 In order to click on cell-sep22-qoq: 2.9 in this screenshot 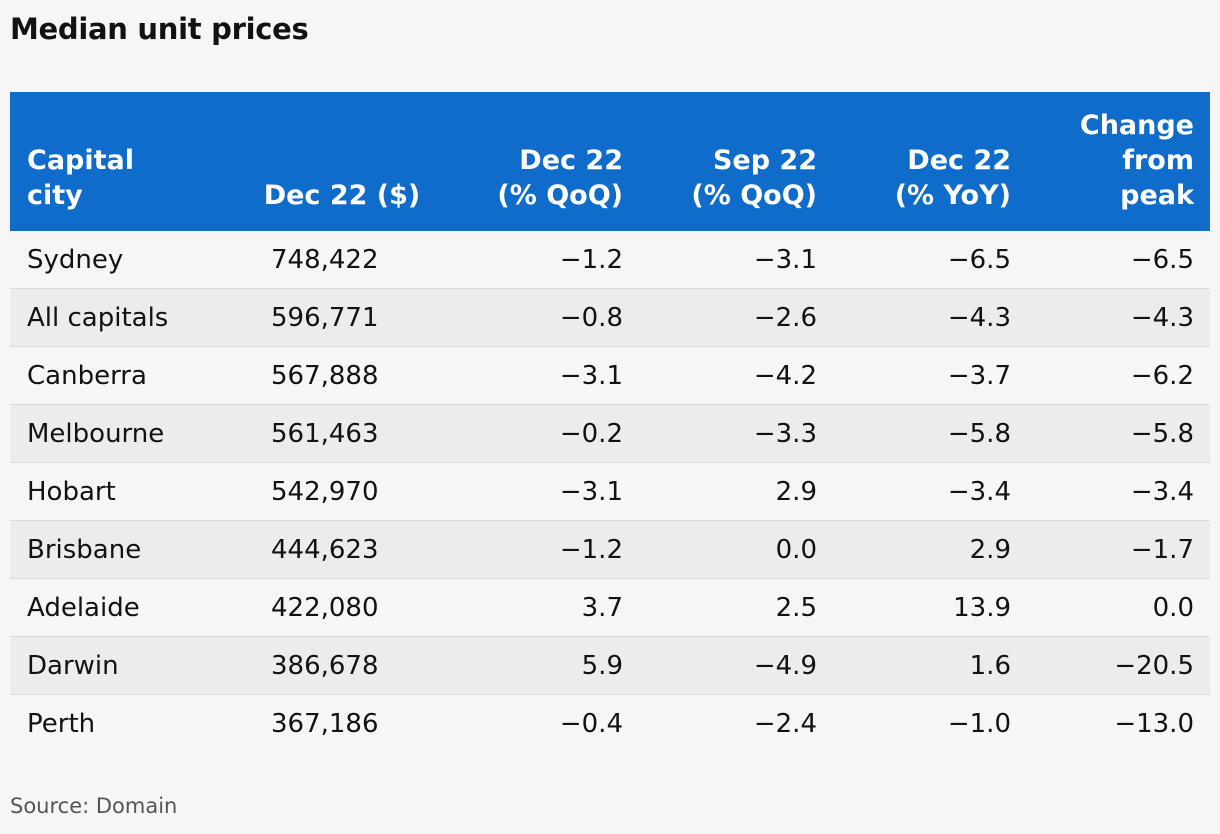, I will do `click(720, 491)`.